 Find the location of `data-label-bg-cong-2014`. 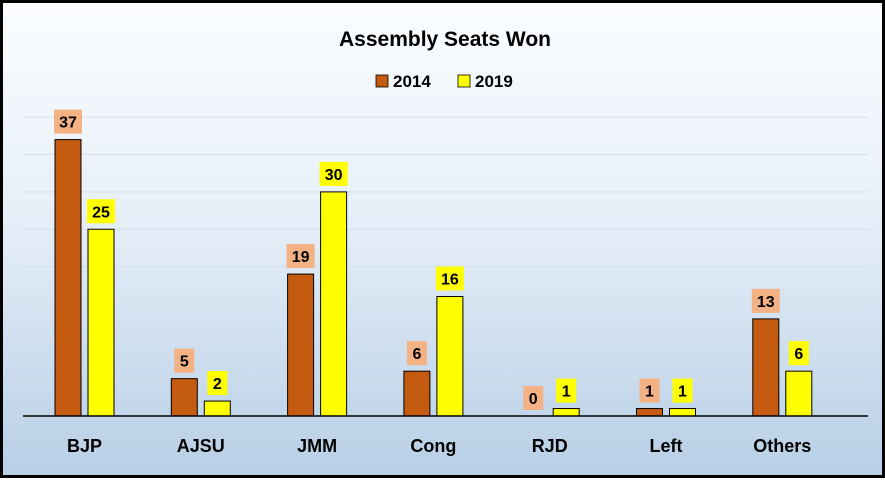

data-label-bg-cong-2014 is located at coordinates (416, 353).